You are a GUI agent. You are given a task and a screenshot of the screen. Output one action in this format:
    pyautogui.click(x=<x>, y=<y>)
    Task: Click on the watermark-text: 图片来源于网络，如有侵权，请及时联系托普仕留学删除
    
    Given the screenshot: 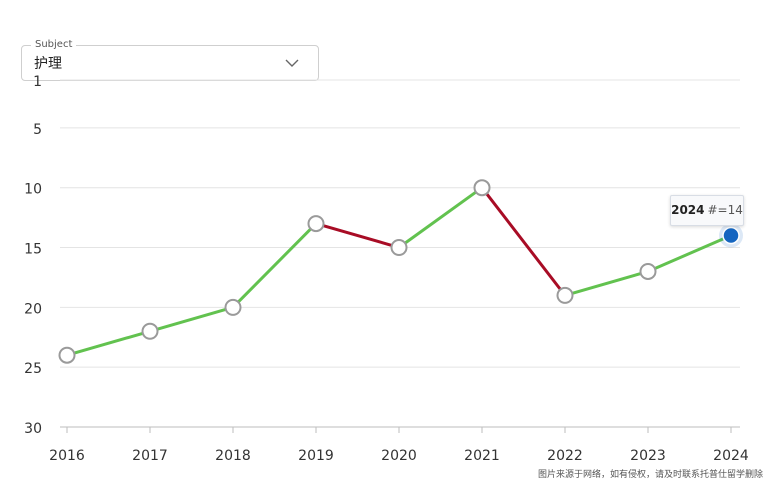 What is the action you would take?
    pyautogui.click(x=650, y=475)
    